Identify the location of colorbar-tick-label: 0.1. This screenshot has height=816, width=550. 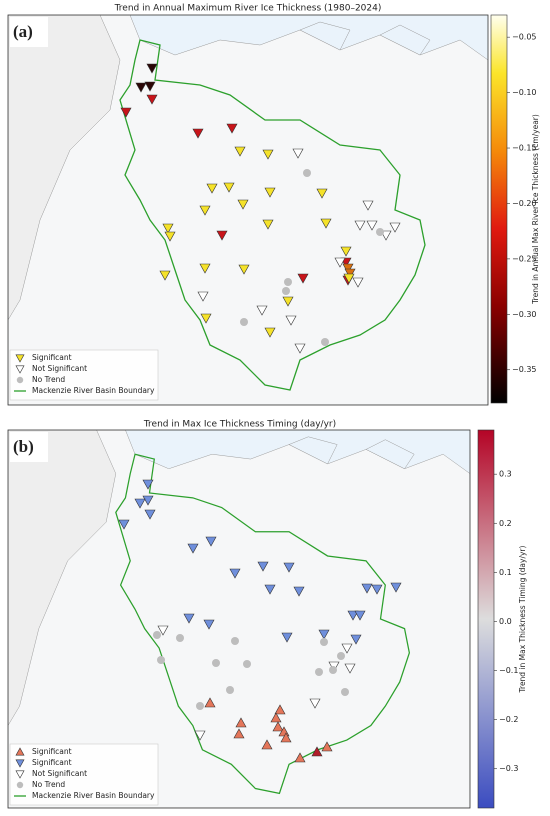
(505, 572).